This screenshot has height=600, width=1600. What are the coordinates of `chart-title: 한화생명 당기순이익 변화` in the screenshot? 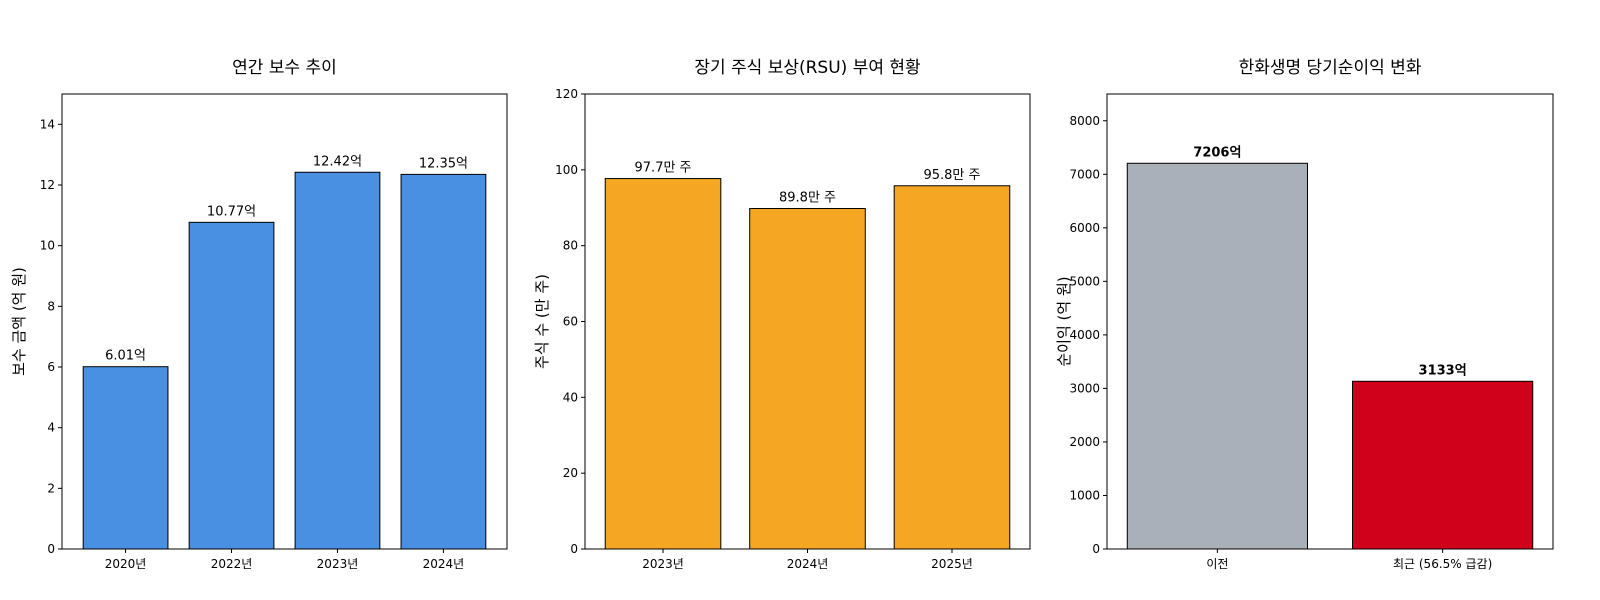 It's located at (1330, 68).